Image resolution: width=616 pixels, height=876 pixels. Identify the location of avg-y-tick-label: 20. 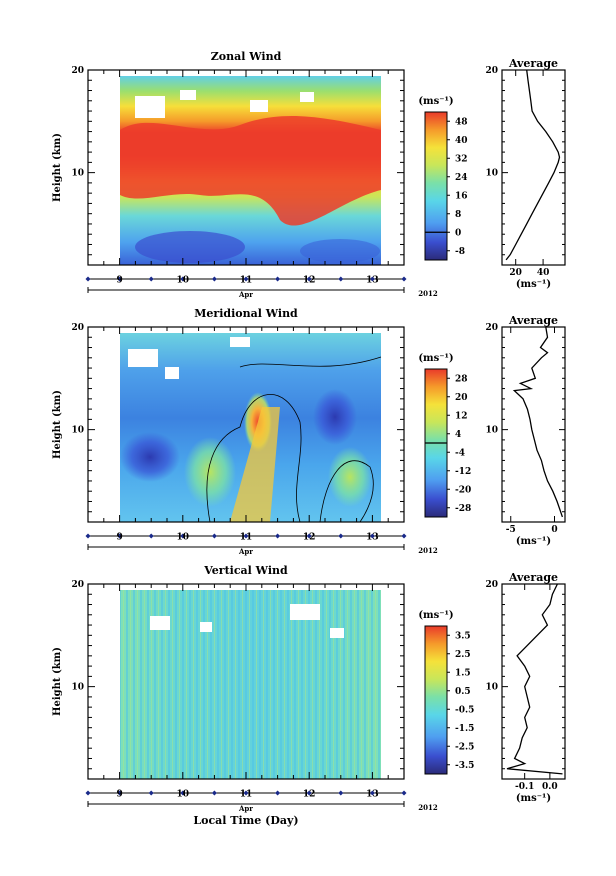
(491, 71).